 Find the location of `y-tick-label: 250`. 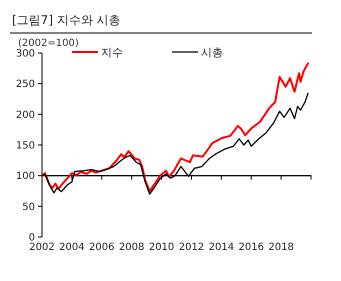

y-tick-label: 250 is located at coordinates (25, 84).